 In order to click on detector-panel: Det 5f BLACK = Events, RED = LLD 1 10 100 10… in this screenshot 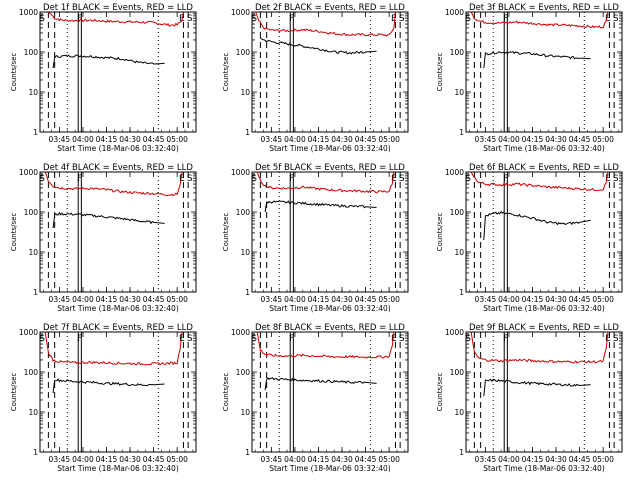, I will do `click(315, 238)`.